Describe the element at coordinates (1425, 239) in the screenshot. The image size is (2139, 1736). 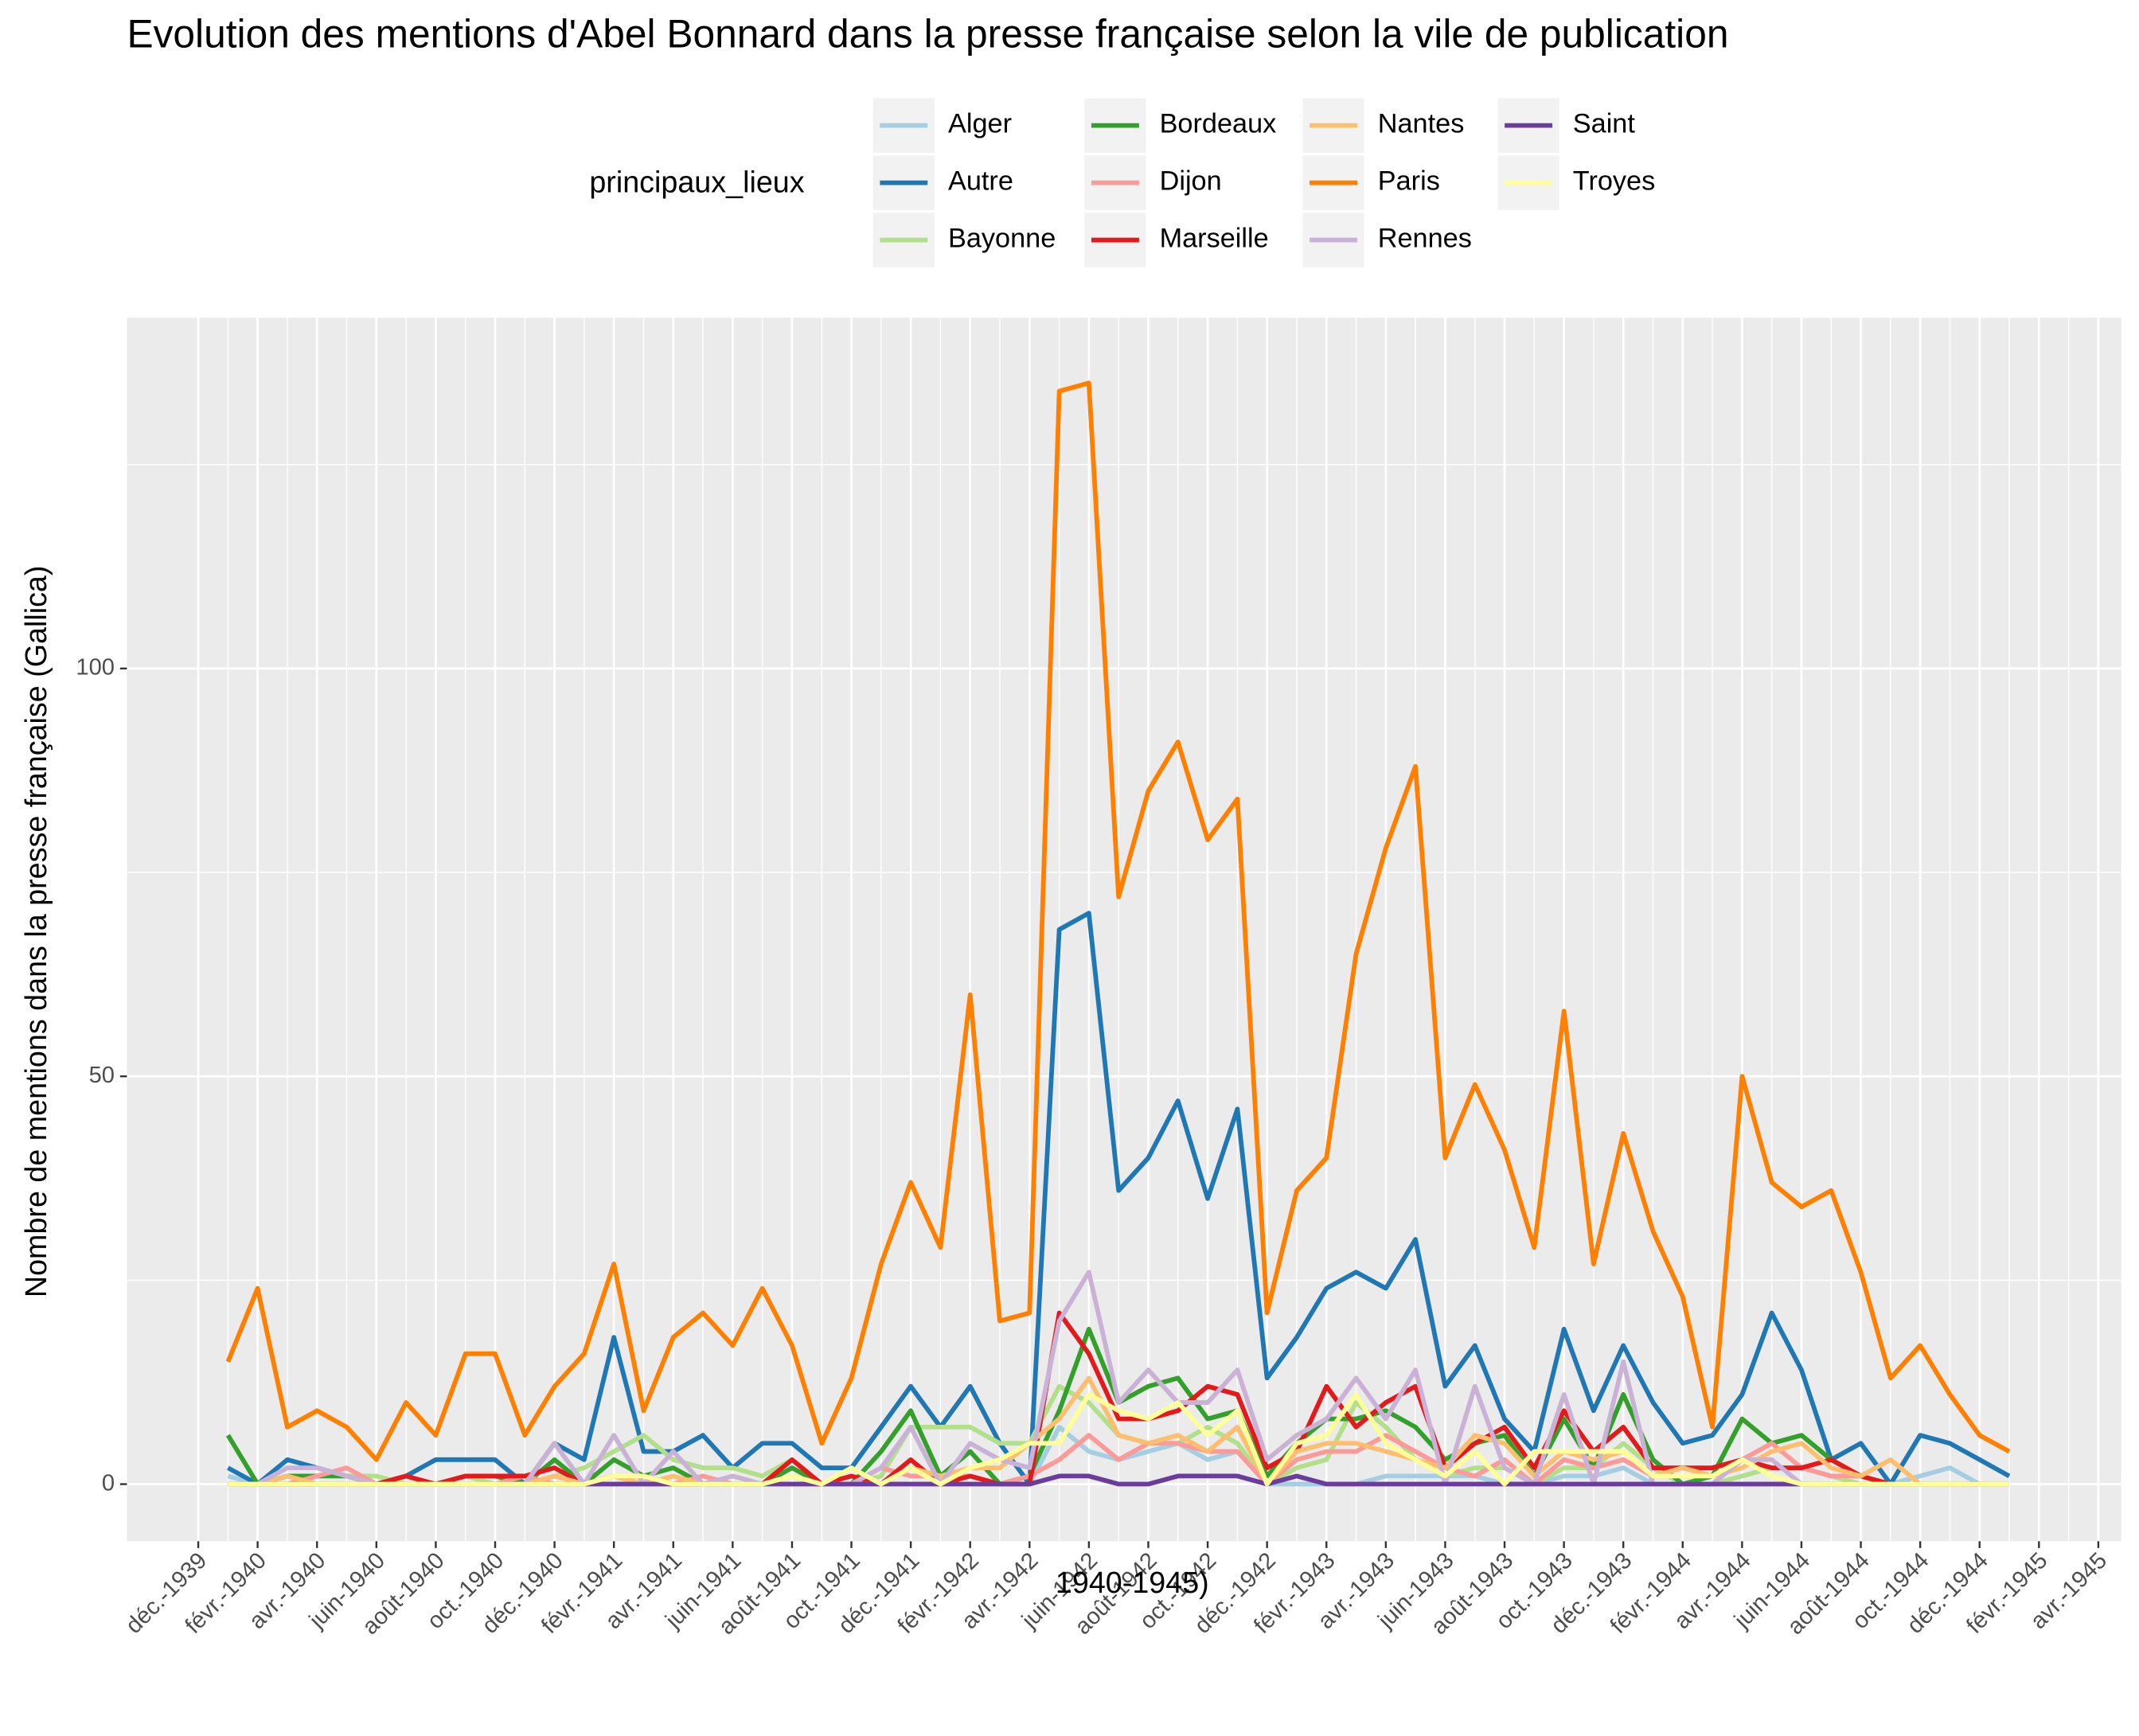
I see `legend-label: Rennes` at that location.